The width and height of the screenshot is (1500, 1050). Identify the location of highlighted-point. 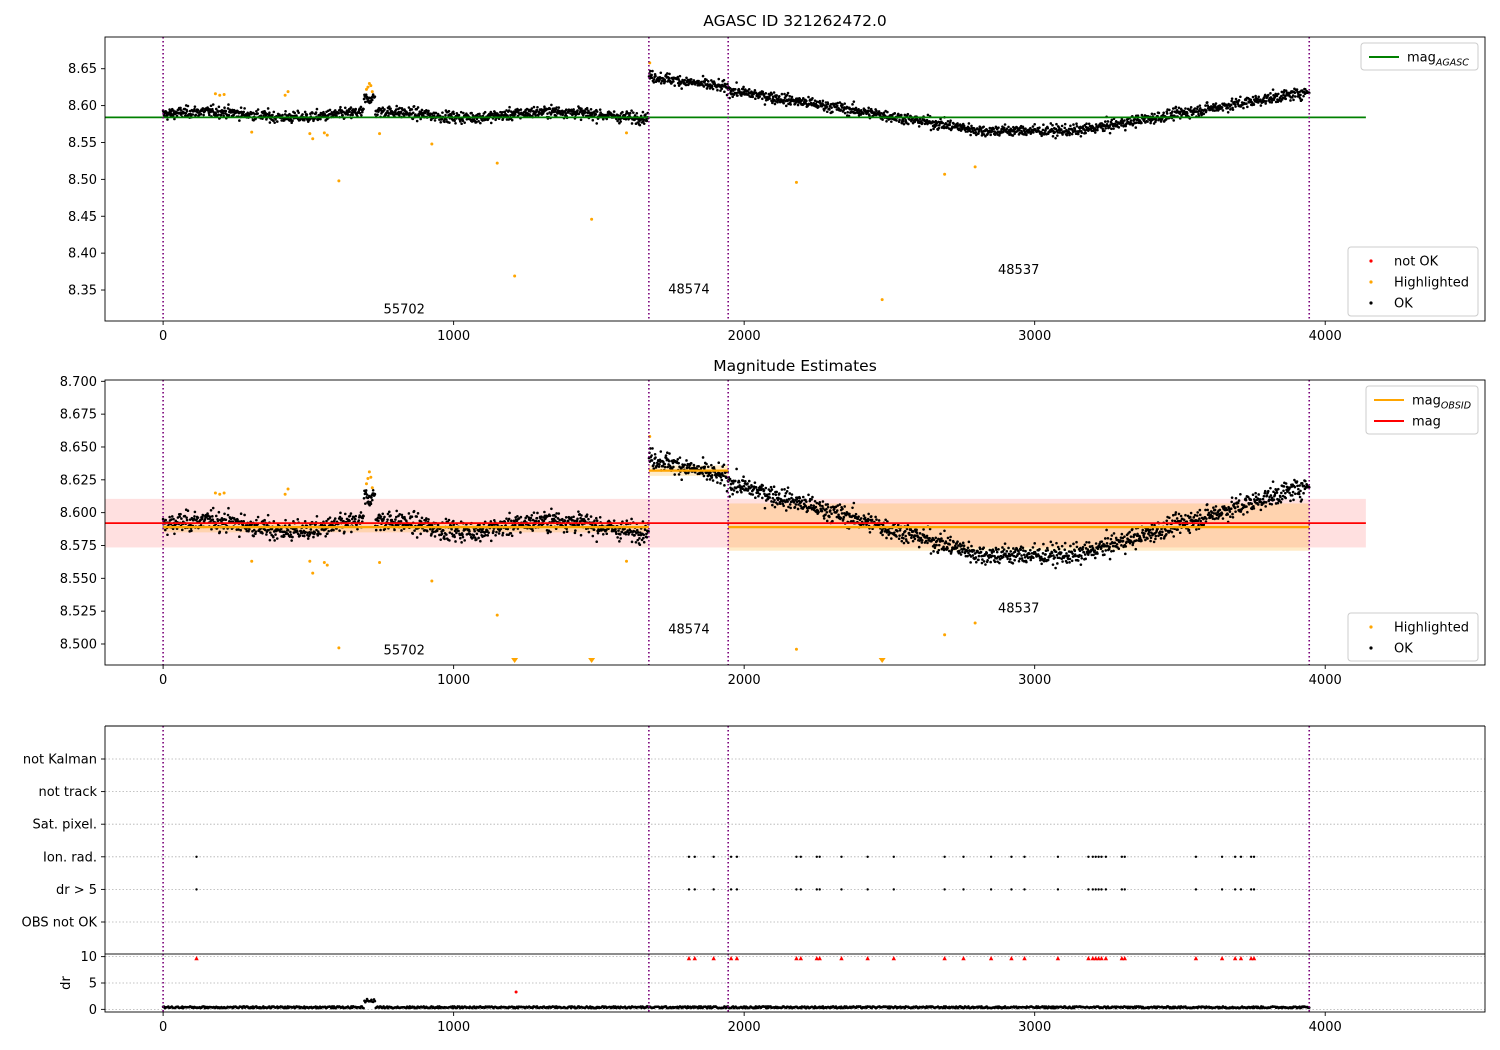
(497, 163).